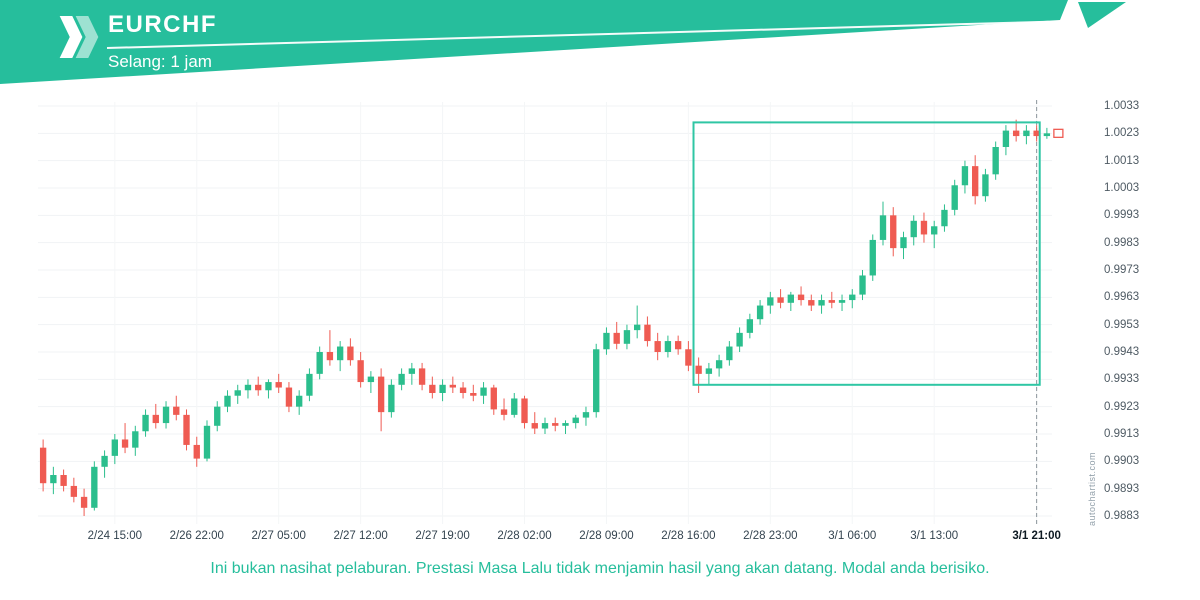 The height and width of the screenshot is (600, 1200). I want to click on x-axis-label: 3/1 06:00, so click(852, 536).